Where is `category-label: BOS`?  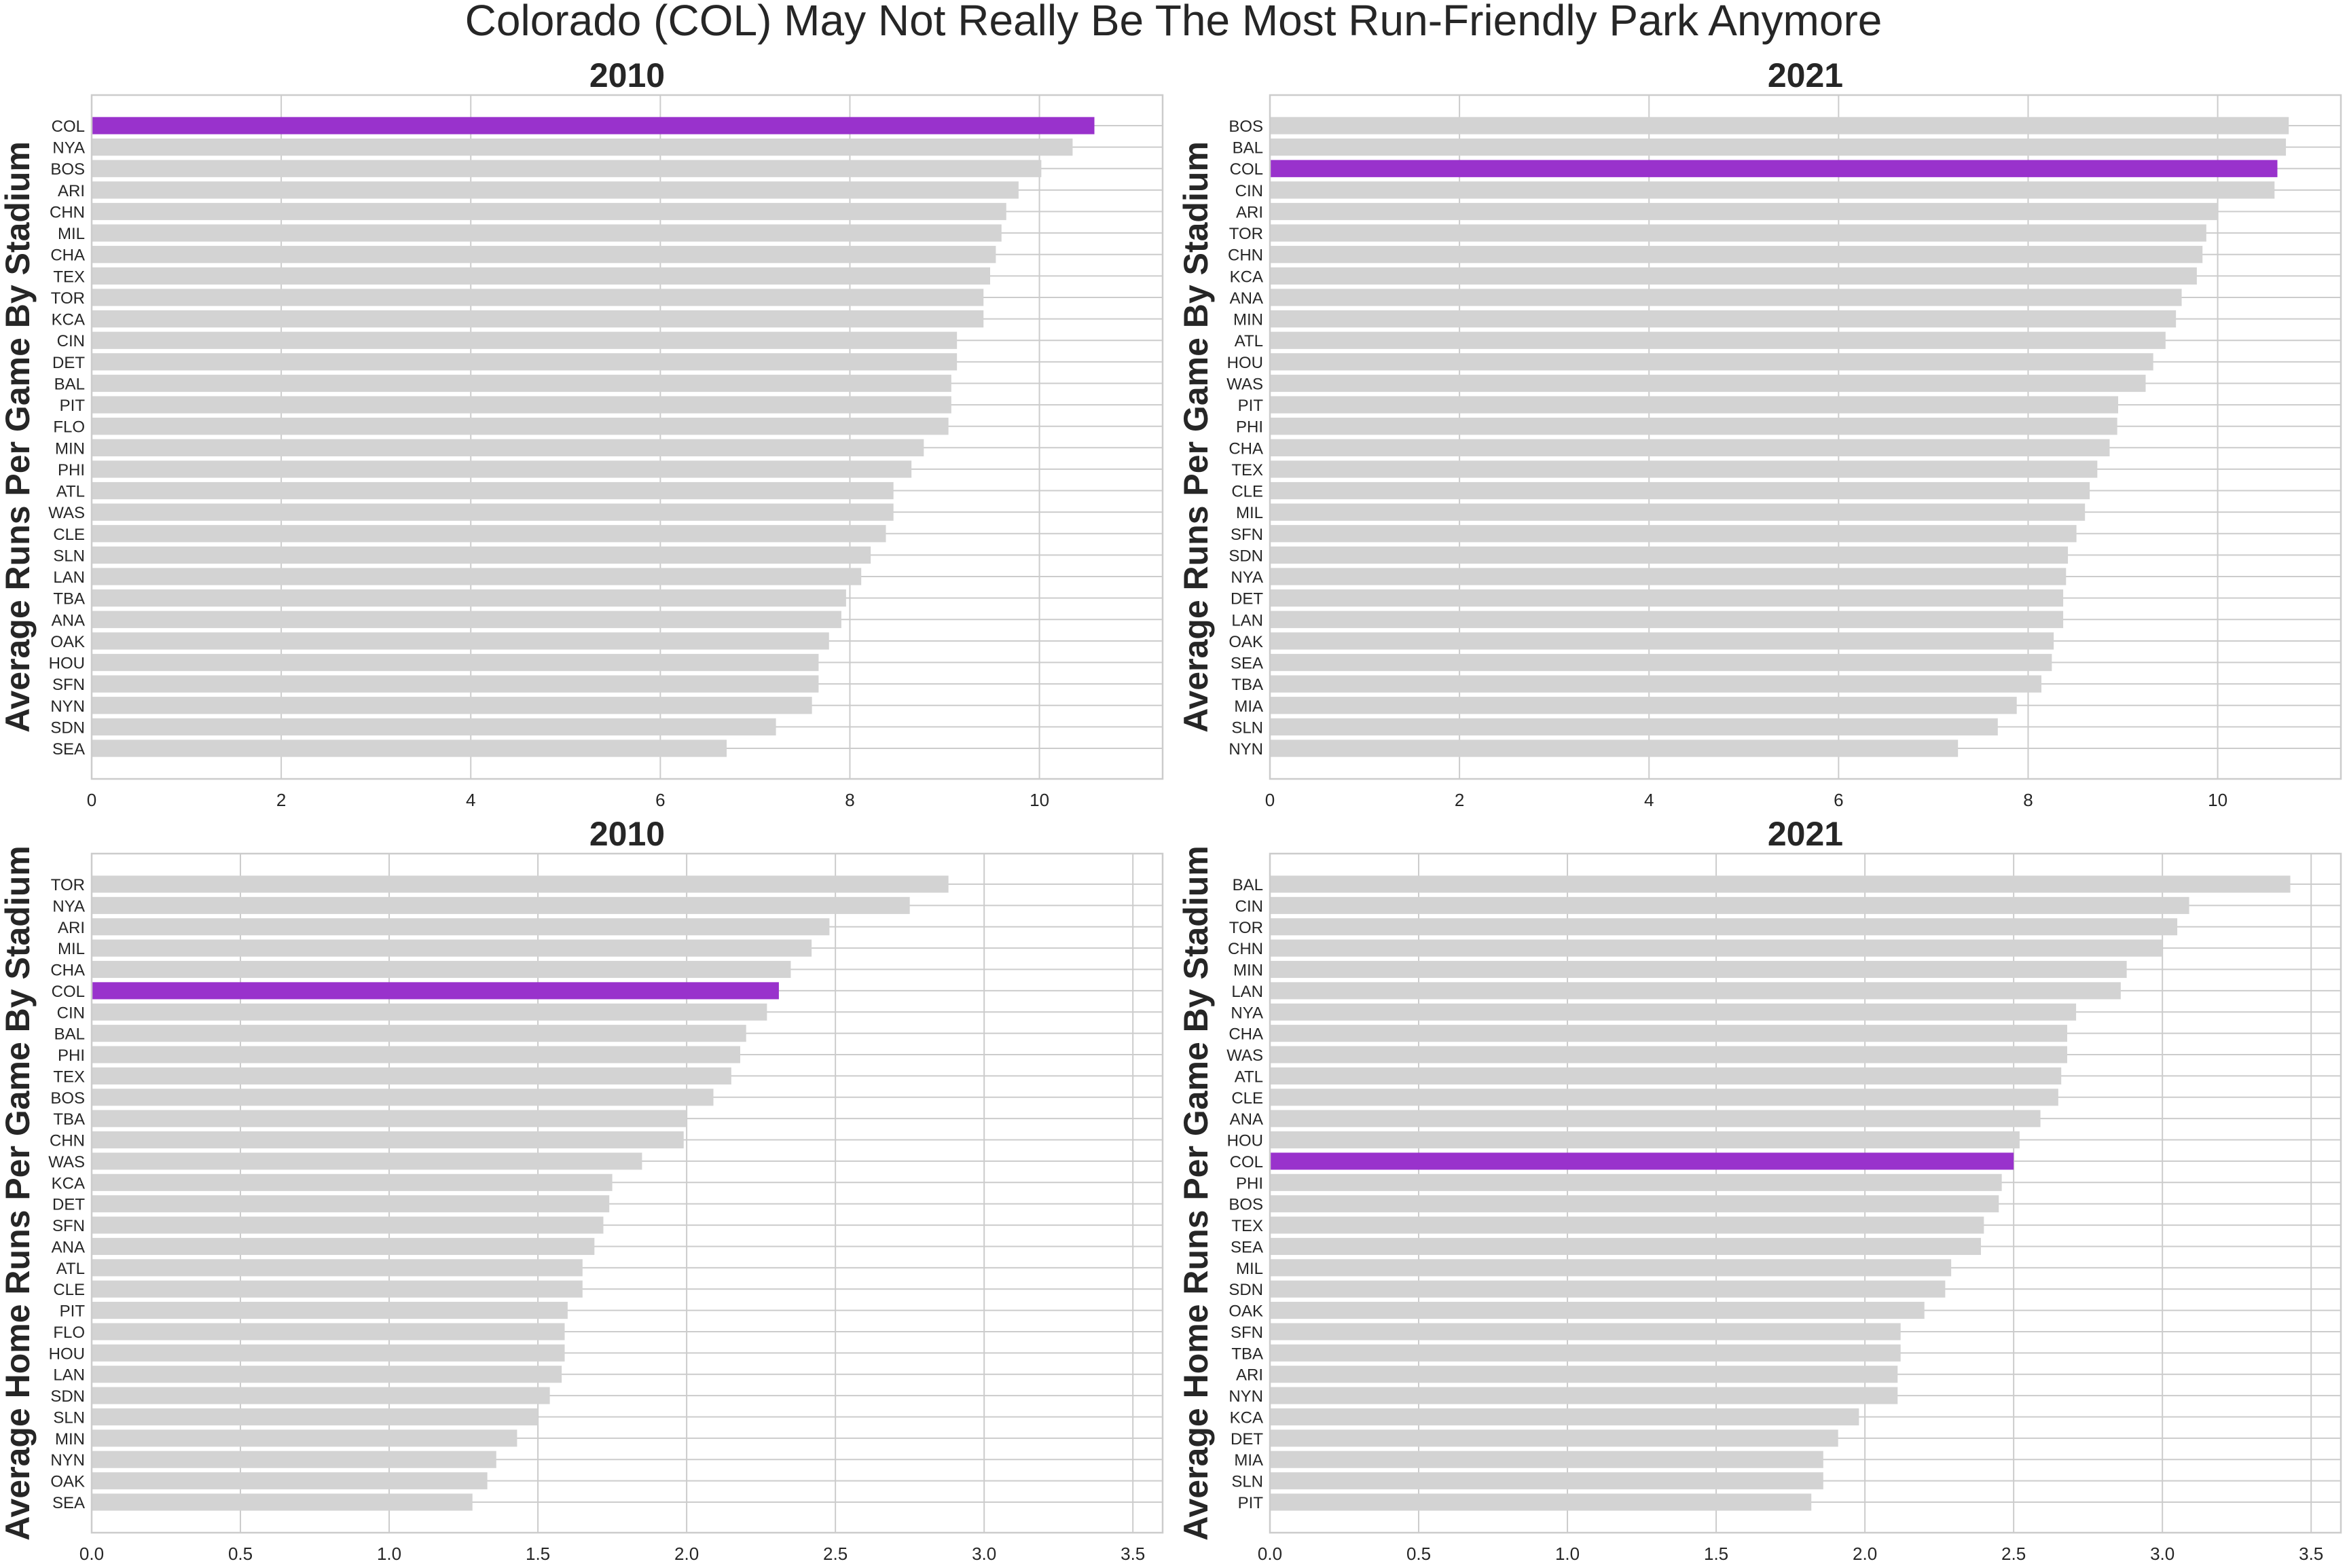 category-label: BOS is located at coordinates (1246, 126).